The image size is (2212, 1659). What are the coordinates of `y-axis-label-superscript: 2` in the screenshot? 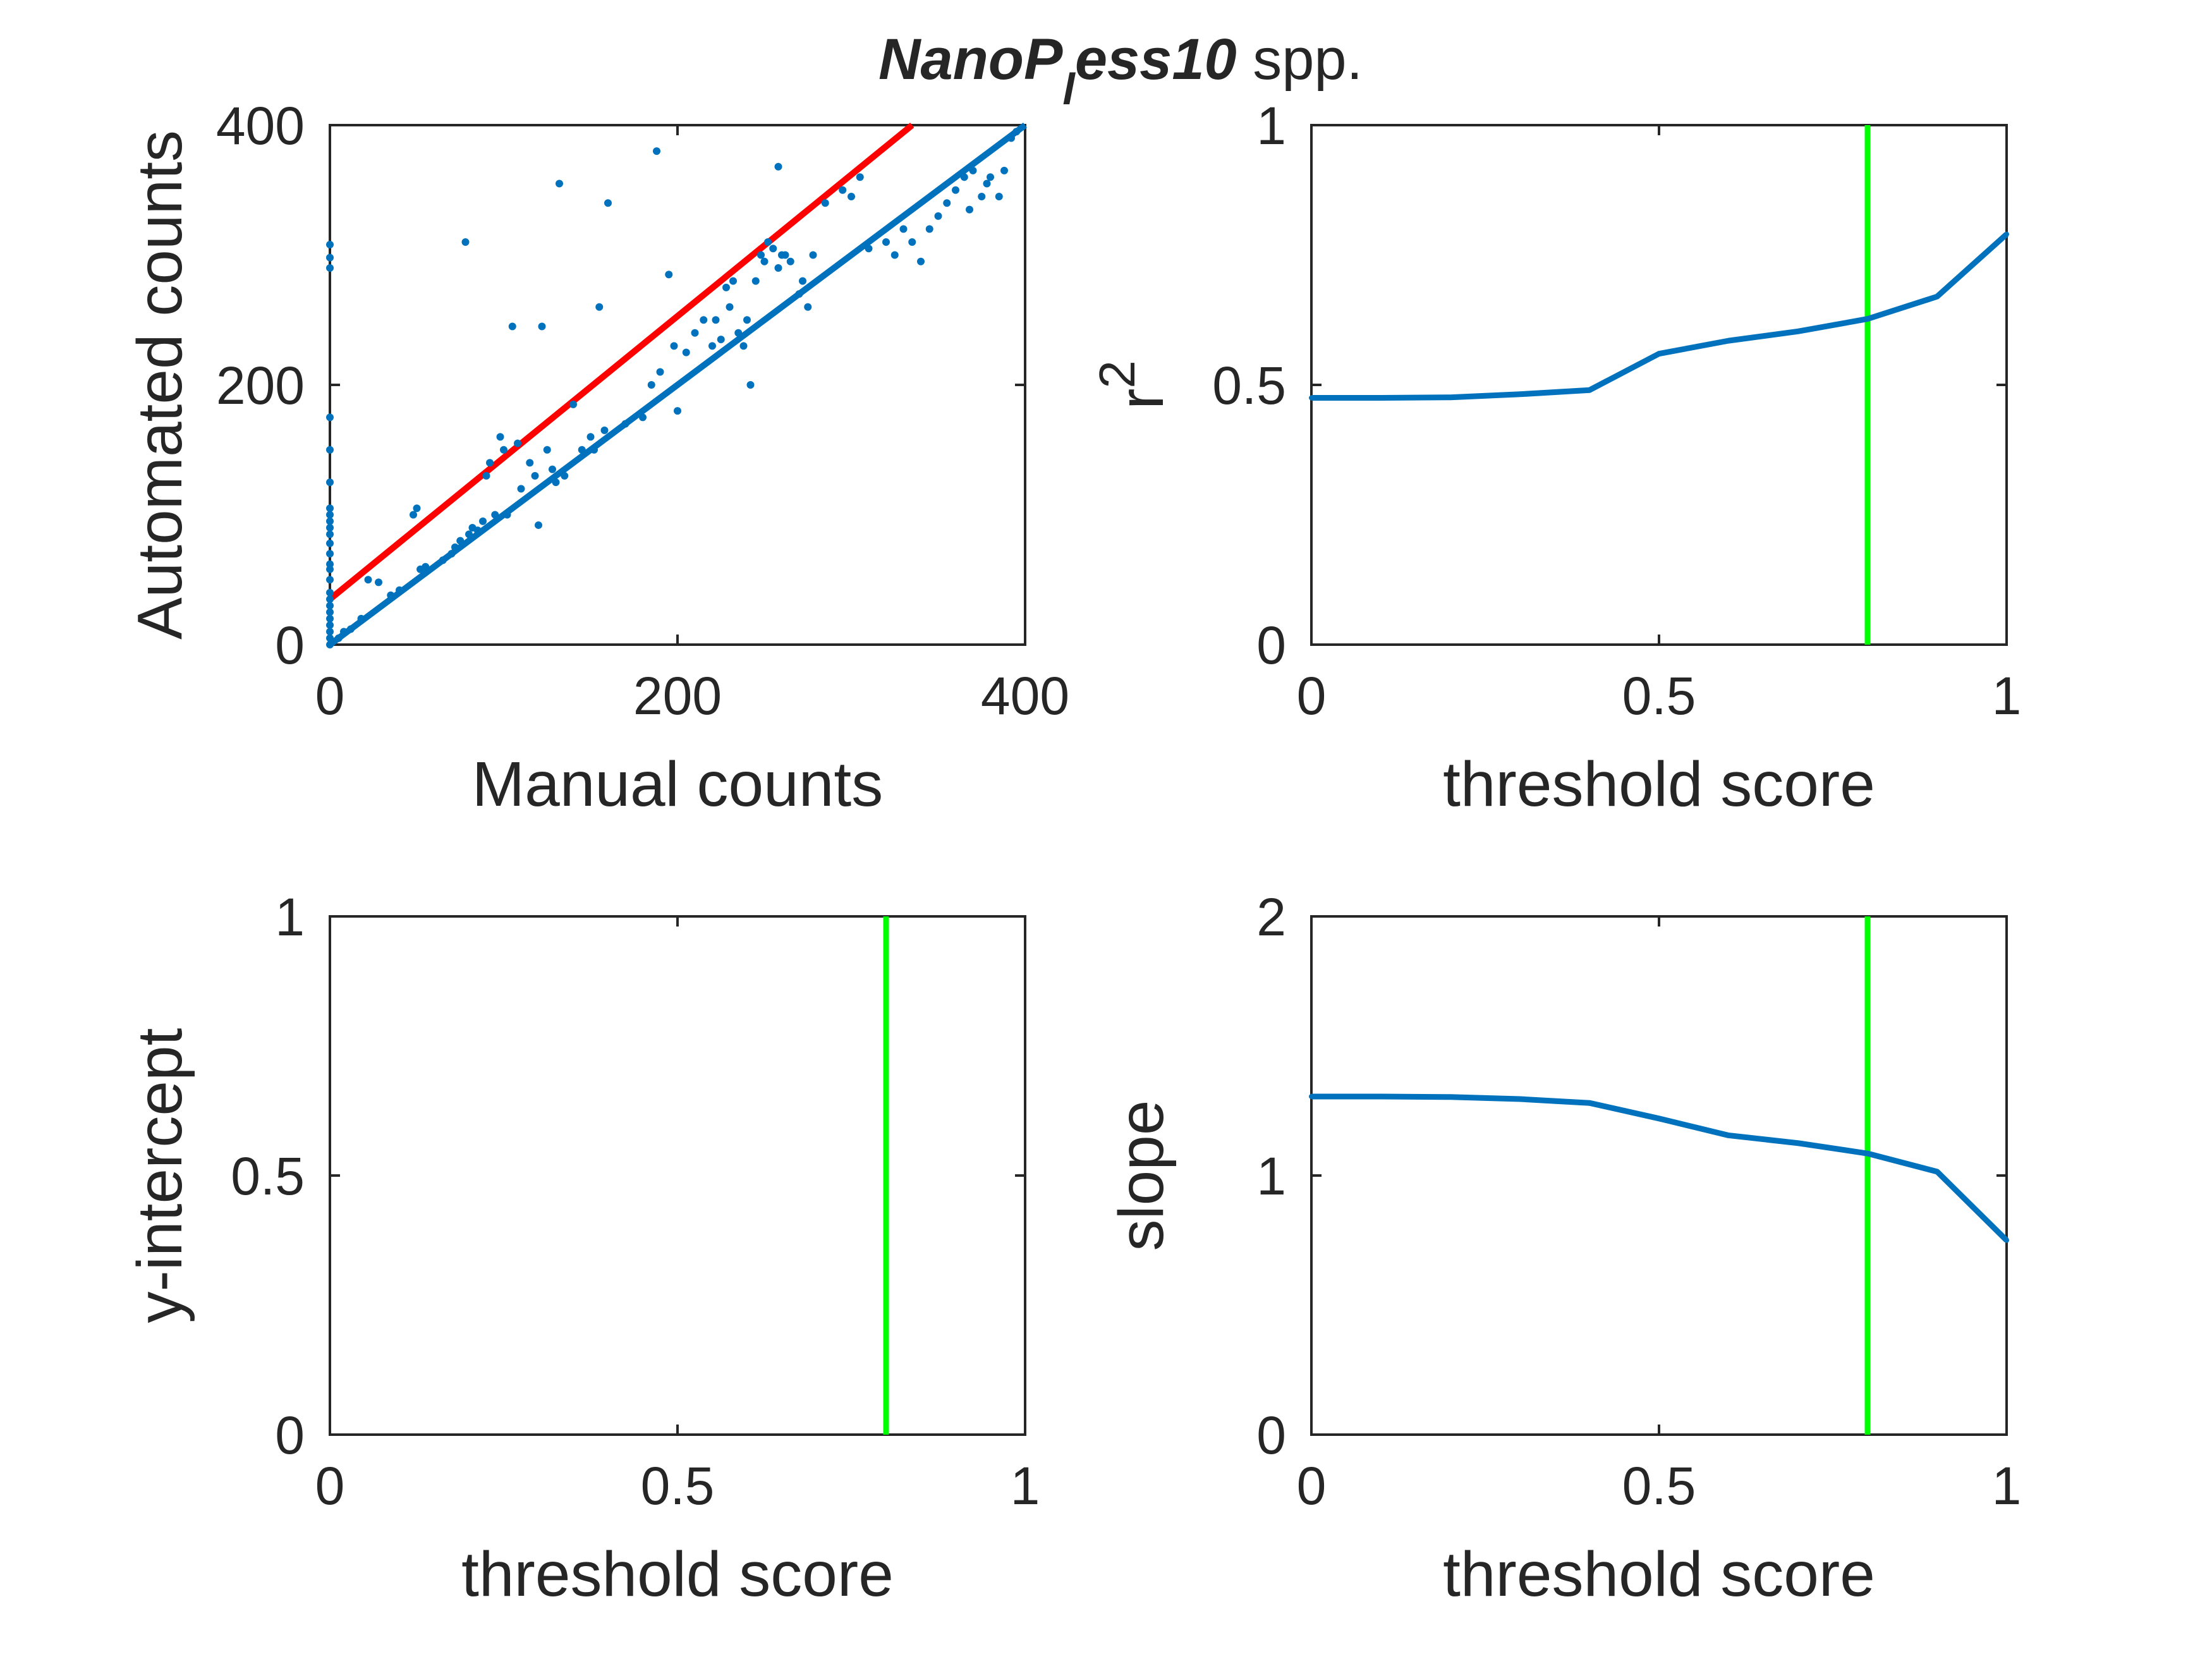 It's located at (1117, 374).